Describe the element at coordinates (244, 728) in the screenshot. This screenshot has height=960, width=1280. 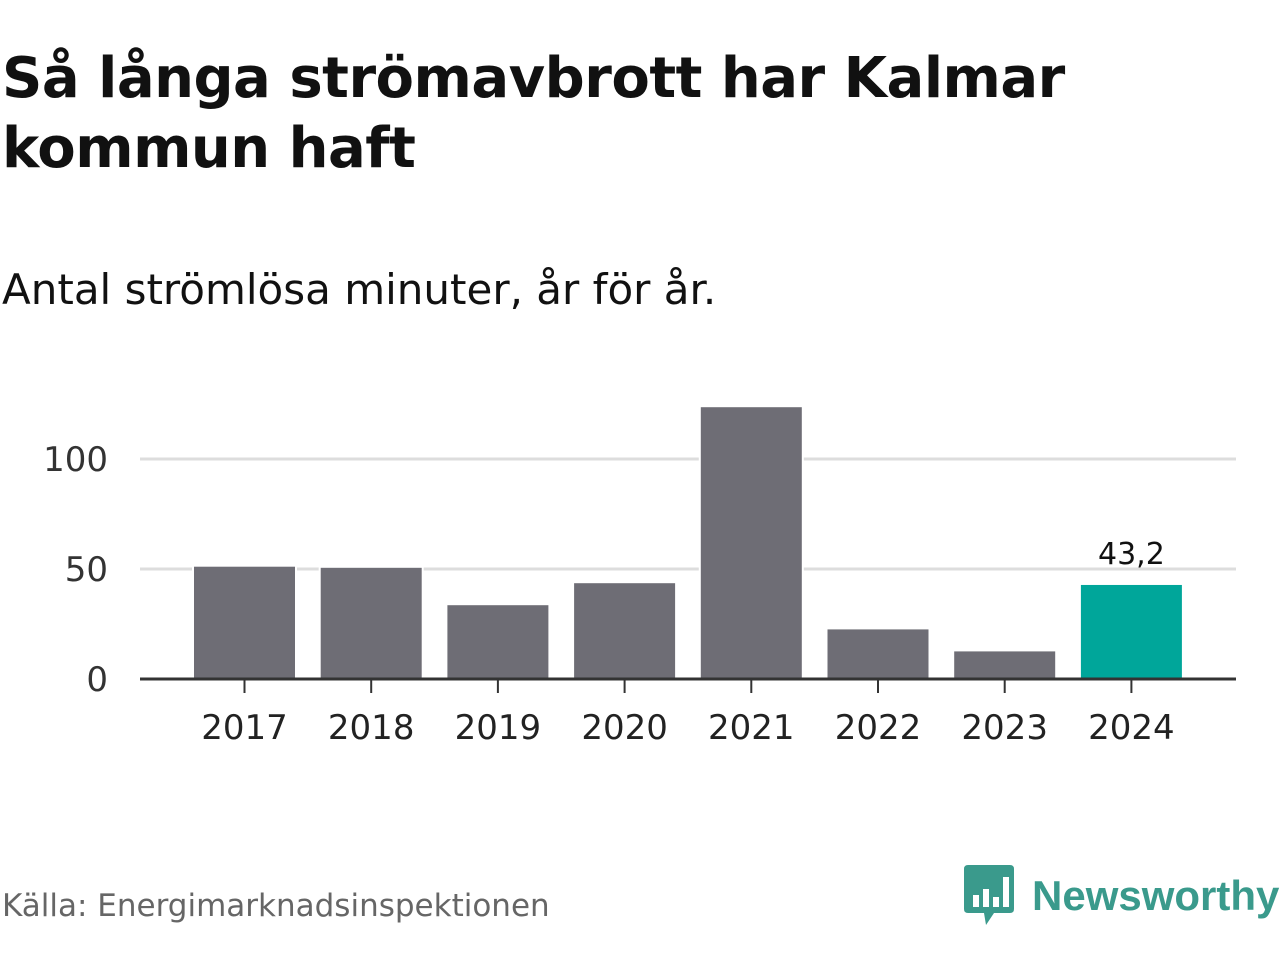
I see `x-tick-label: 2017` at that location.